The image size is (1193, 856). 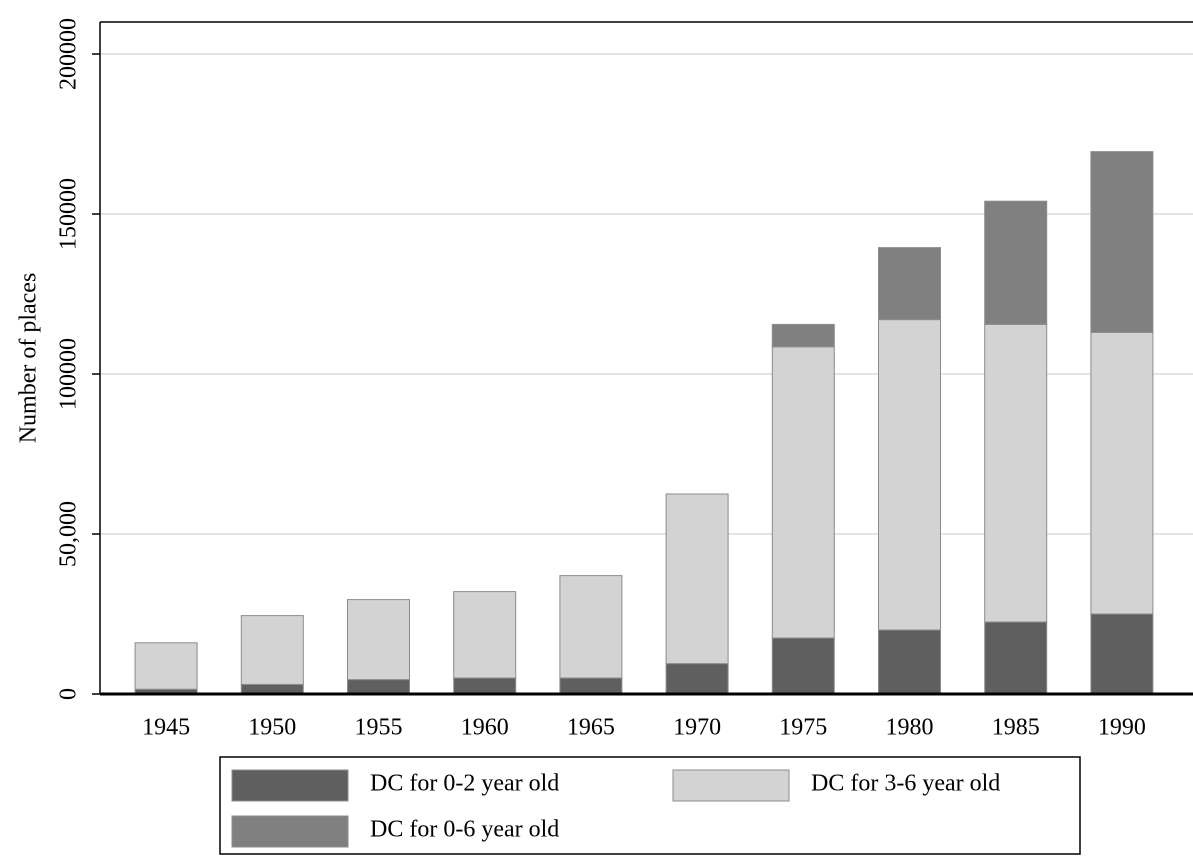 What do you see at coordinates (379, 728) in the screenshot?
I see `x-tick-label: 1955` at bounding box center [379, 728].